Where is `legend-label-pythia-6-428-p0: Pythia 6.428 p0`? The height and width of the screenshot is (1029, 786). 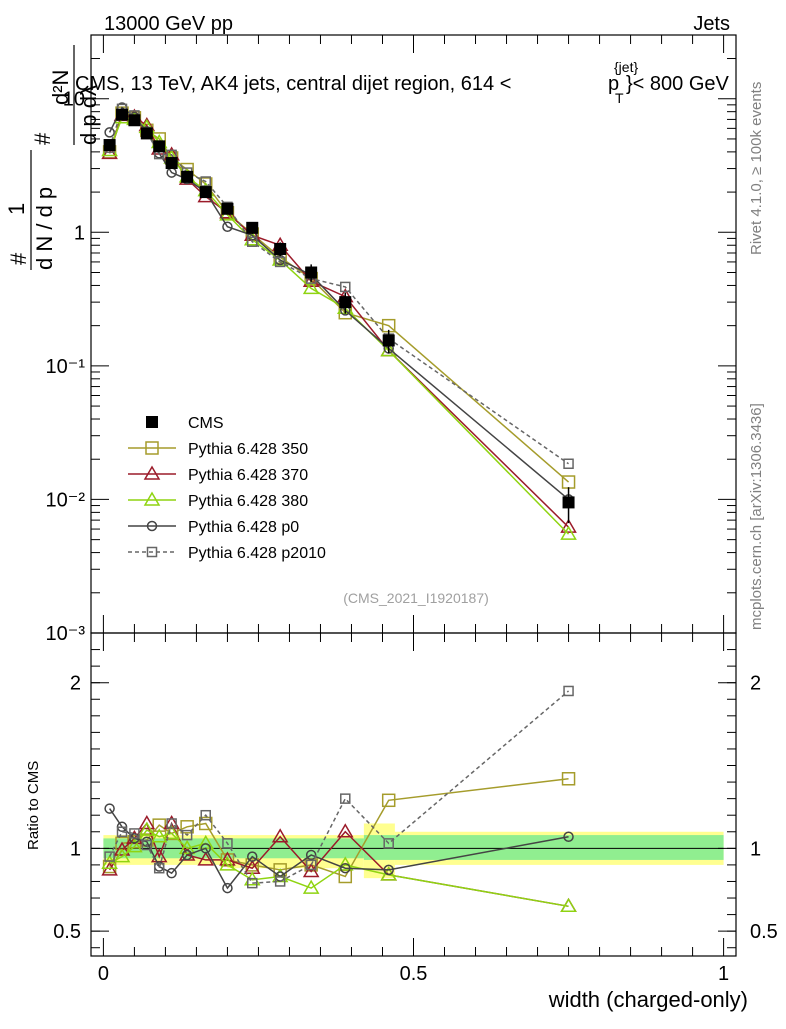 legend-label-pythia-6-428-p0: Pythia 6.428 p0 is located at coordinates (243, 527).